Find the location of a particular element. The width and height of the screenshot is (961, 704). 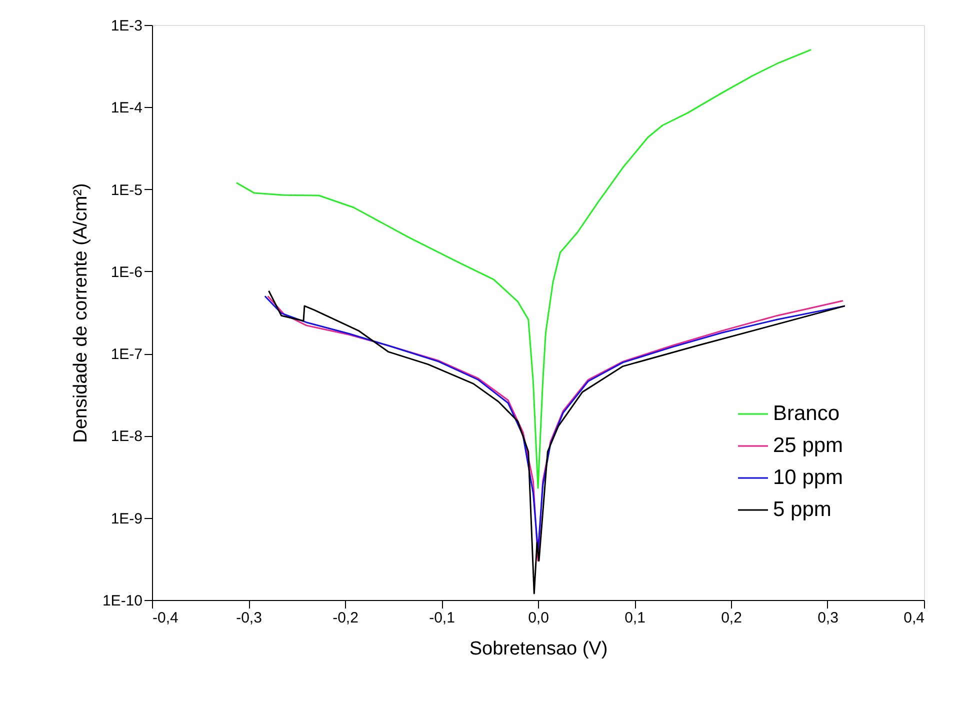

y-tick-label: 1E-8 is located at coordinates (126, 437).